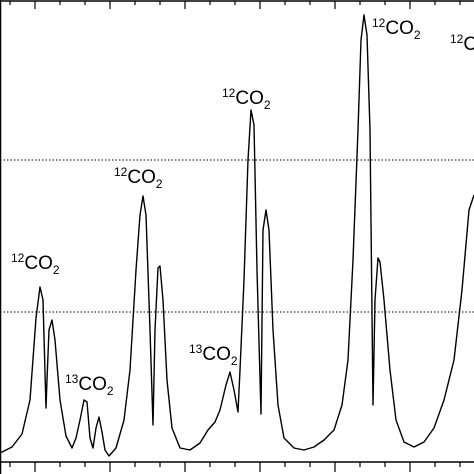 The height and width of the screenshot is (474, 474). I want to click on peak-label-2-subscript: 2, so click(110, 391).